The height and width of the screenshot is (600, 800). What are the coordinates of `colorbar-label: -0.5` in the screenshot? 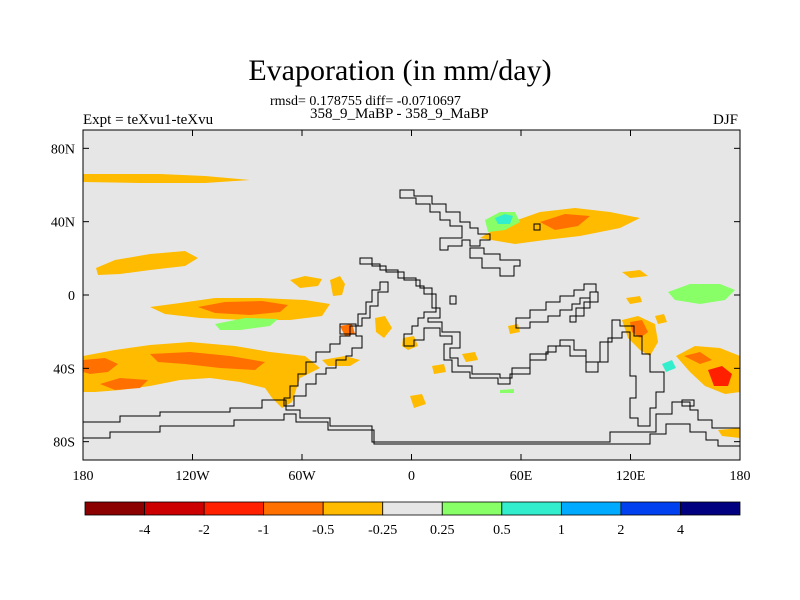 It's located at (323, 530).